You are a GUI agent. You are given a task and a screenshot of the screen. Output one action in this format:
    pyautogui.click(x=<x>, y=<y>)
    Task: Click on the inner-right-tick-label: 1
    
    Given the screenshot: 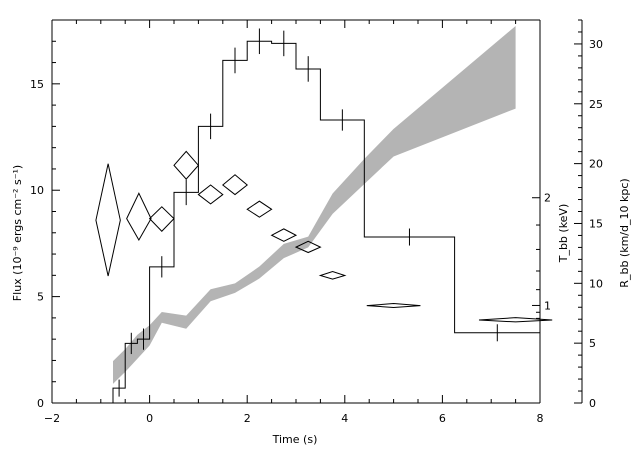 What is the action you would take?
    pyautogui.click(x=547, y=305)
    